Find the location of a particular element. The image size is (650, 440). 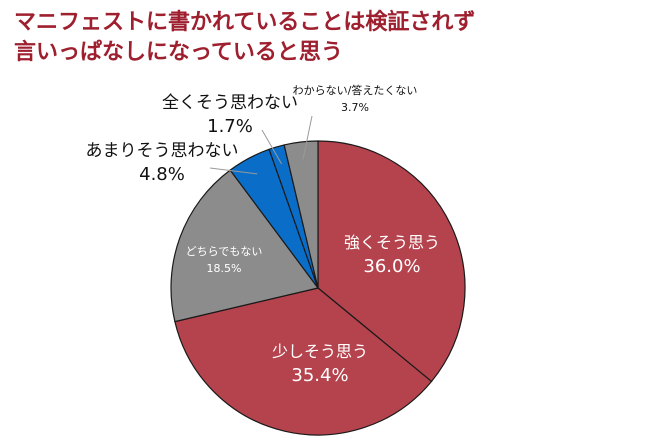

slice-label: 全くそう思わない is located at coordinates (230, 103).